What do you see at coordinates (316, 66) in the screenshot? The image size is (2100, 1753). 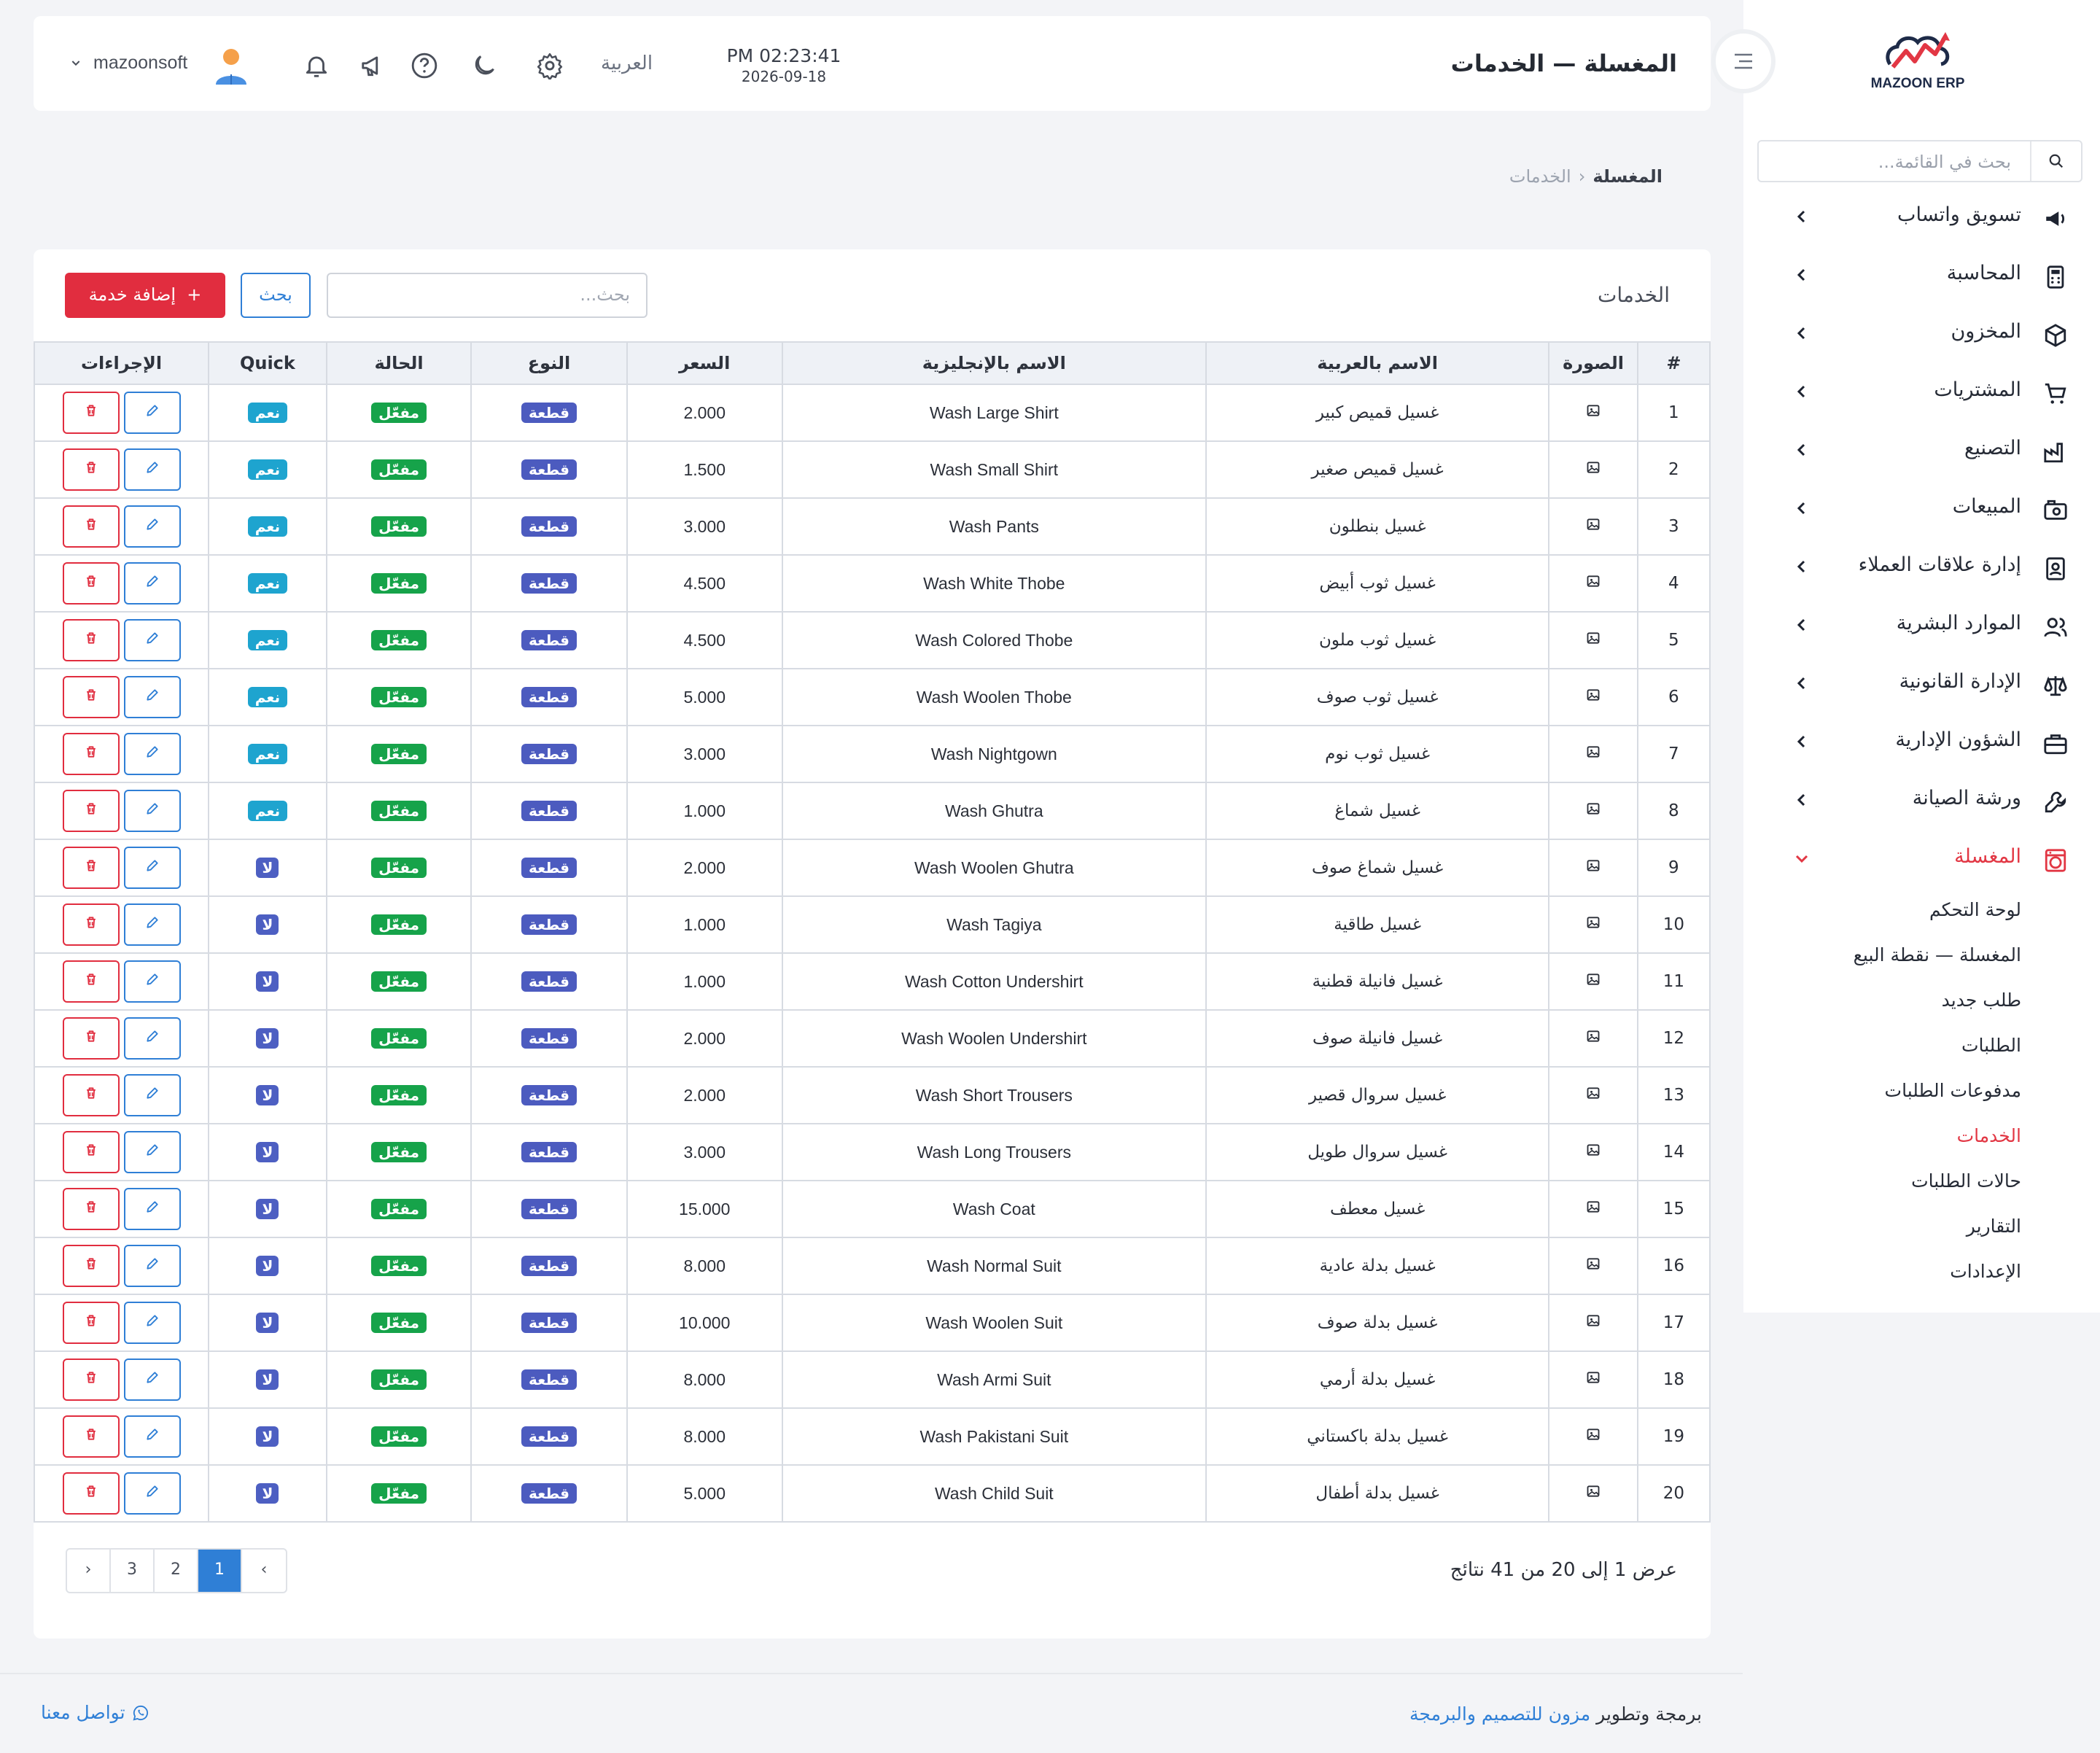 I see `notifications-button` at bounding box center [316, 66].